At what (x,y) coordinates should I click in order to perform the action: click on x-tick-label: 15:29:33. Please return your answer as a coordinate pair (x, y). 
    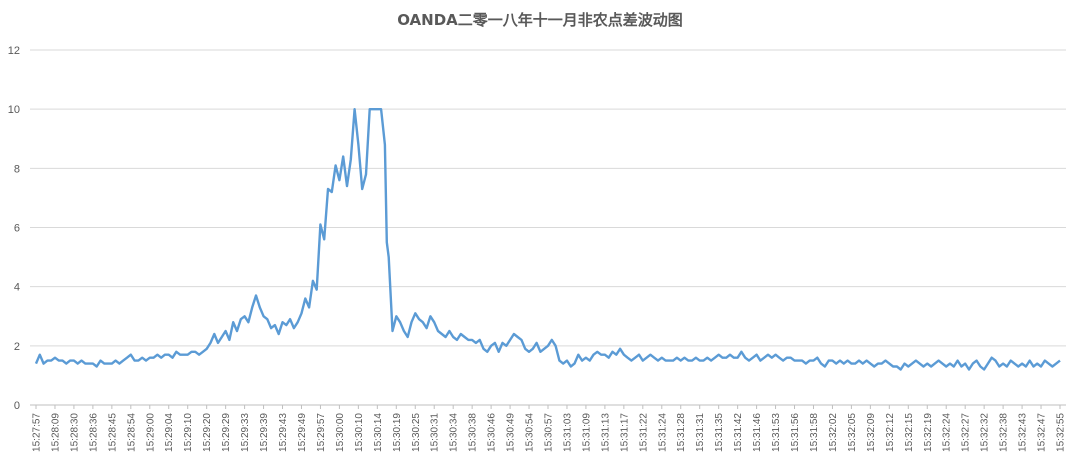
    Looking at the image, I should click on (245, 432).